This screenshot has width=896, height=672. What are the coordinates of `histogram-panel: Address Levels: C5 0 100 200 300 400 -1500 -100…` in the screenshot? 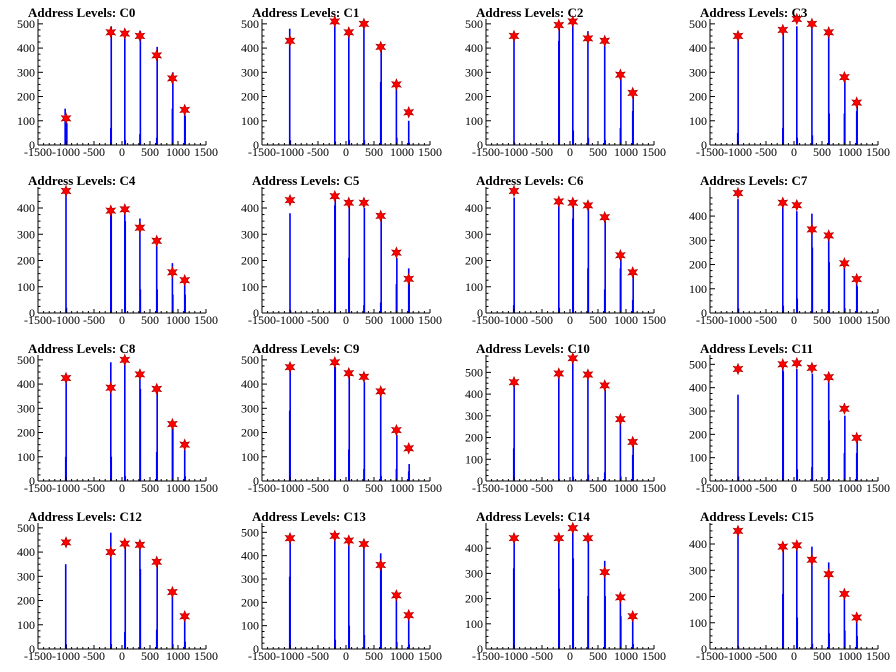 It's located at (336, 252).